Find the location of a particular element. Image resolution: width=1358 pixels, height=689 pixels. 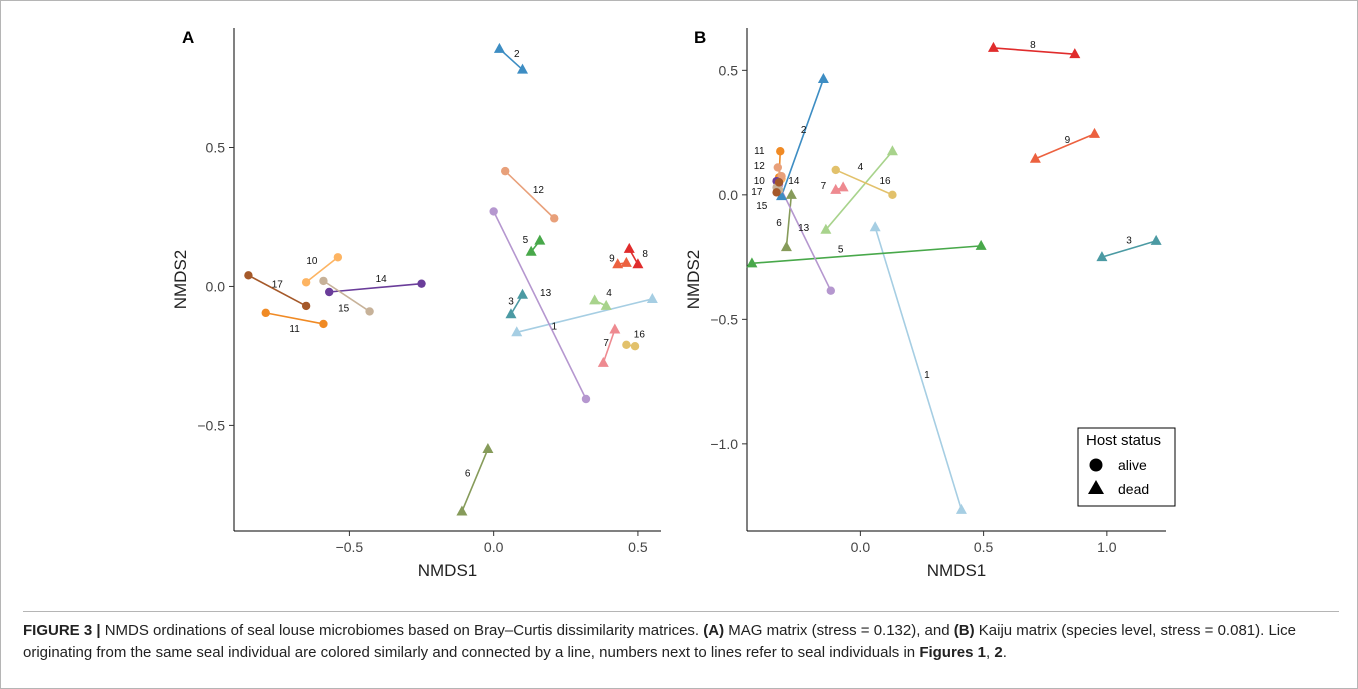

panel-a-pair-label-7: 7 is located at coordinates (606, 343).